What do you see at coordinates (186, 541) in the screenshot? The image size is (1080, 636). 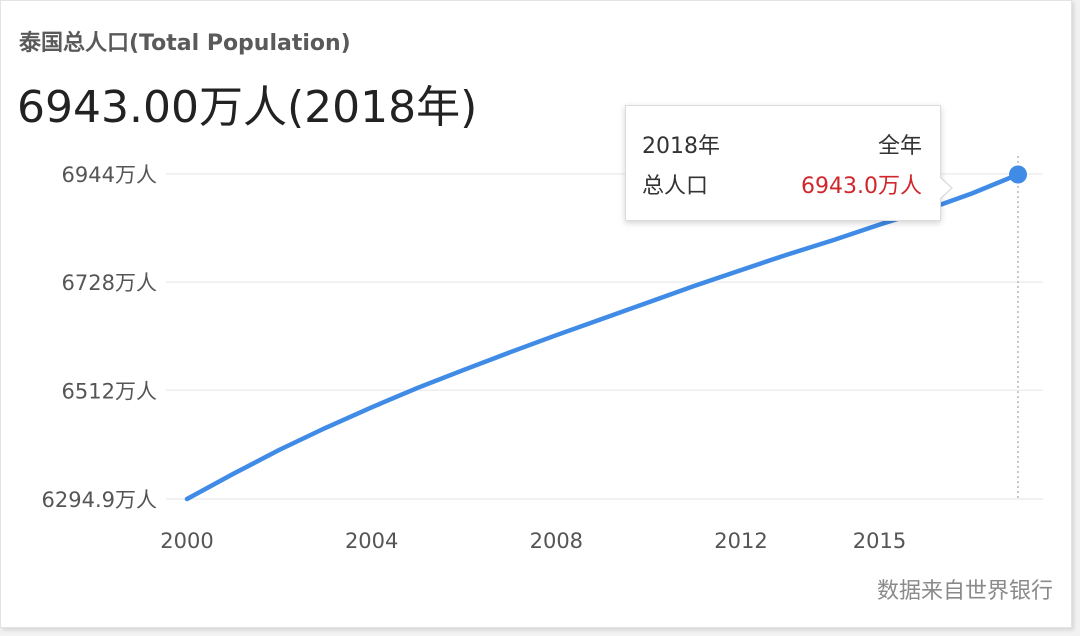 I see `x-tick-label: 2000` at bounding box center [186, 541].